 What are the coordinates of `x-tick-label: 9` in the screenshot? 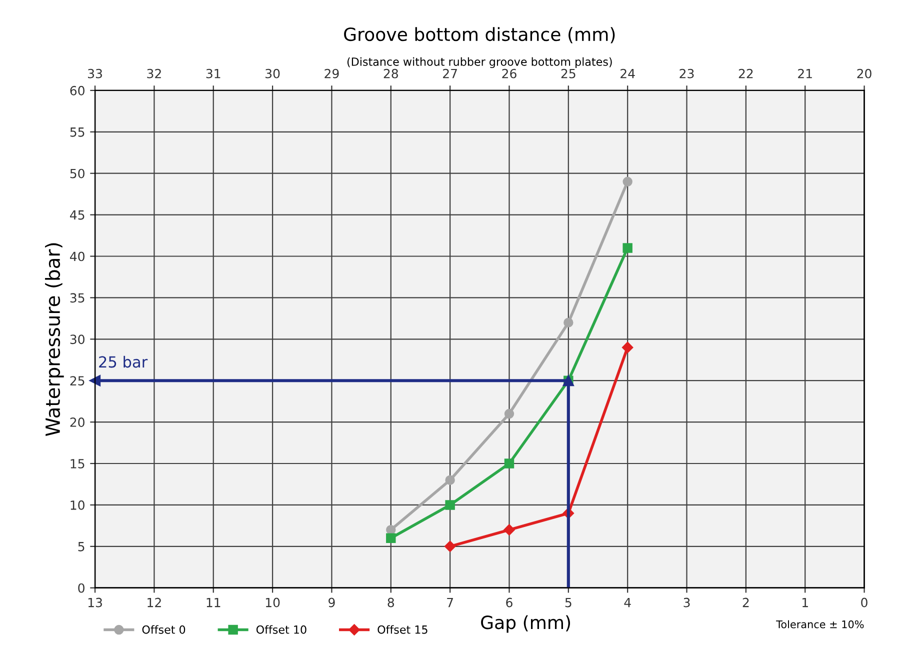 It's located at (331, 603).